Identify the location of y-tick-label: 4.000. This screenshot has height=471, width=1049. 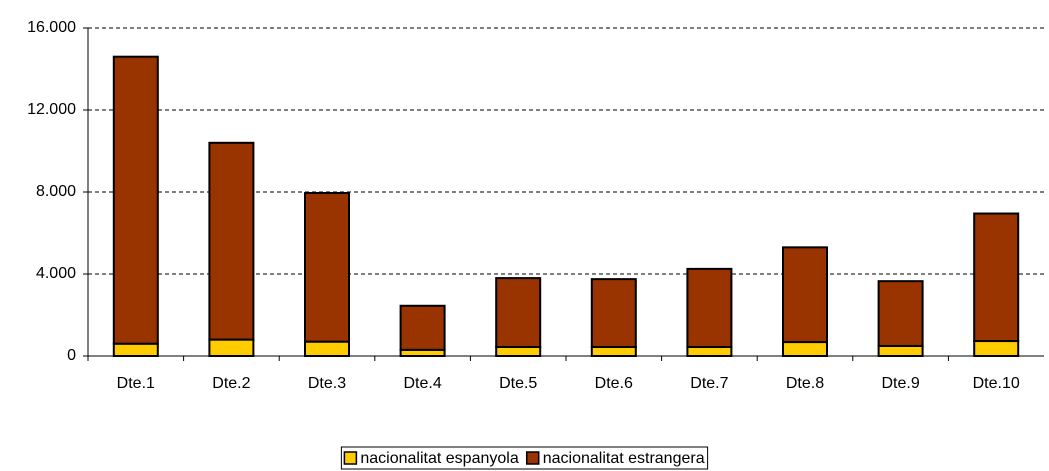
(56, 273).